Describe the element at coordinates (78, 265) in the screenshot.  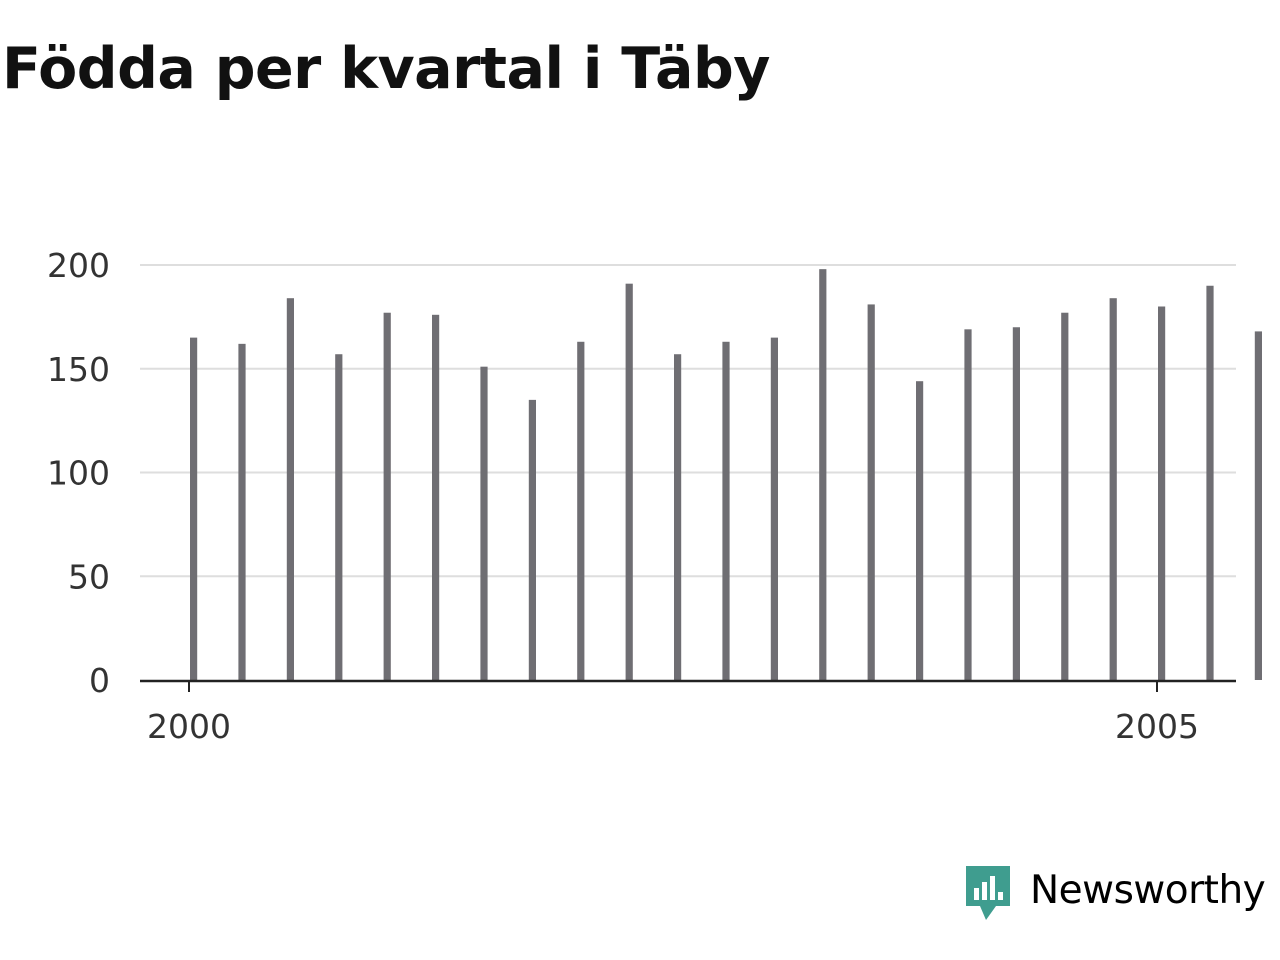
I see `y-tick-label: 200` at that location.